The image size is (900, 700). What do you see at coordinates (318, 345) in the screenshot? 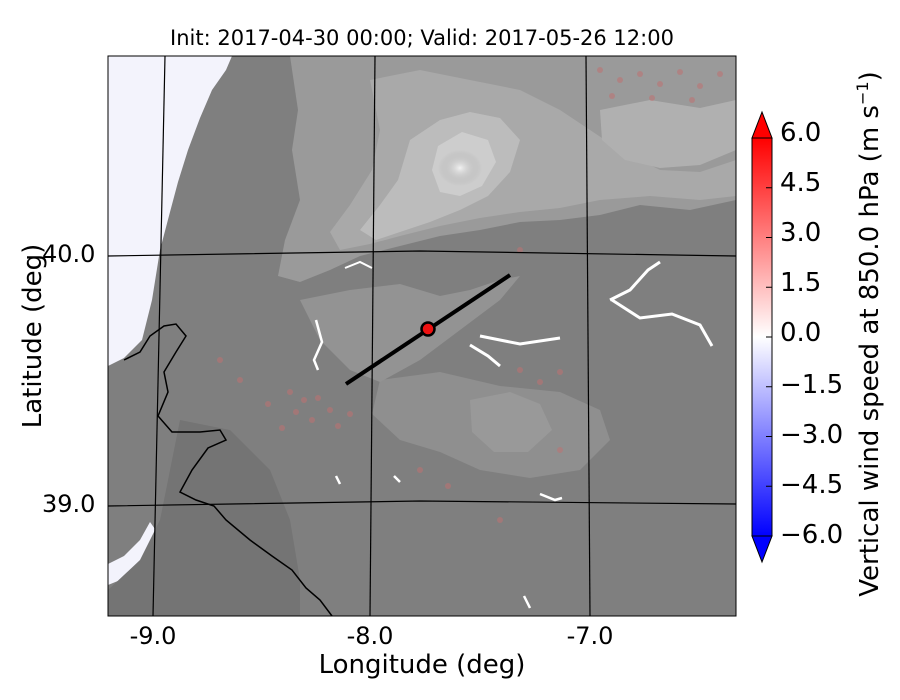
I see `river-small` at bounding box center [318, 345].